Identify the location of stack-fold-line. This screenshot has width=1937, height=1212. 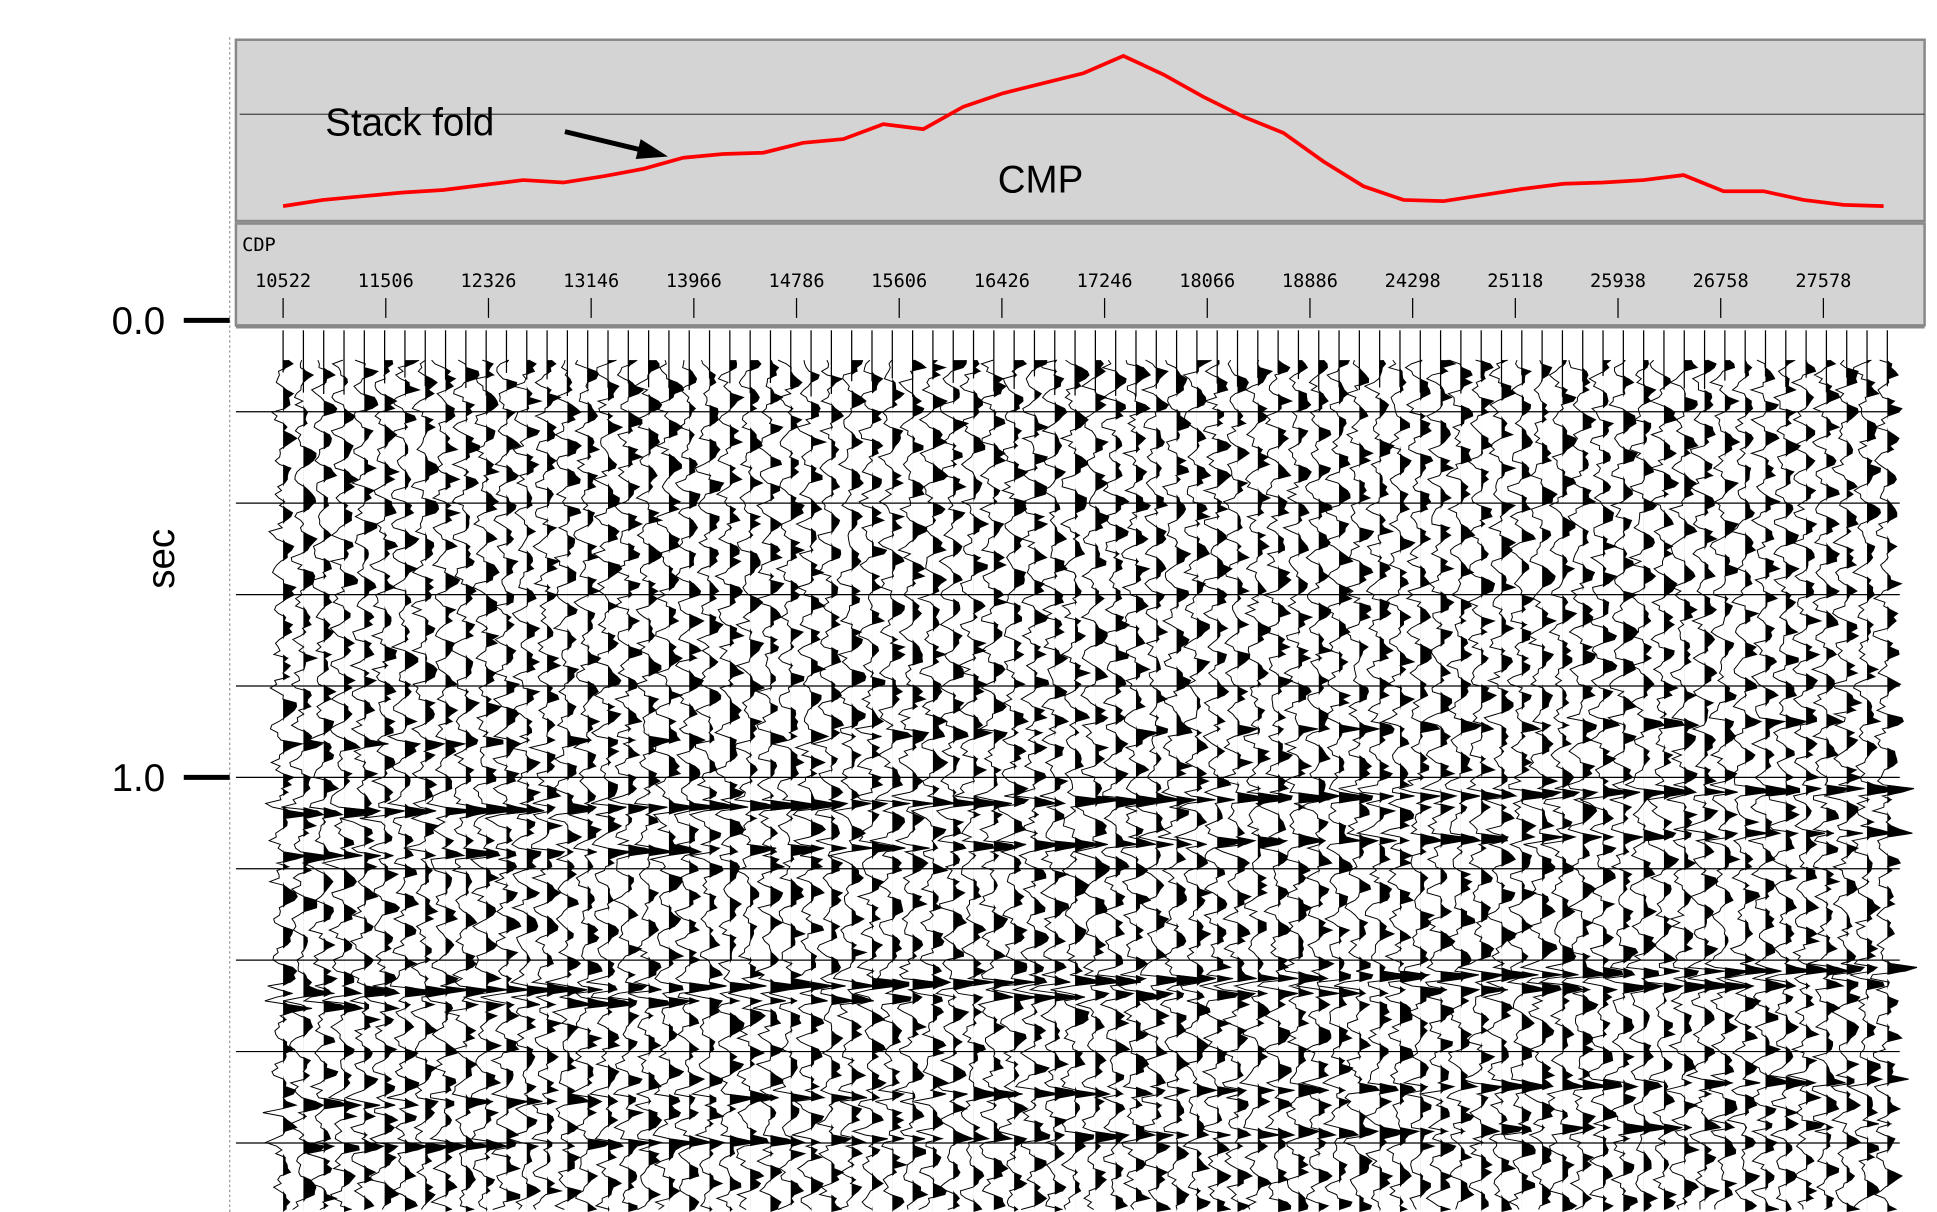
(1083, 131).